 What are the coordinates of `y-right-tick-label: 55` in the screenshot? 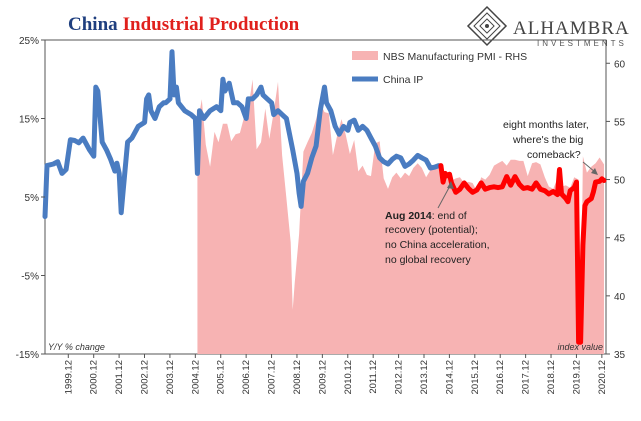 It's located at (620, 122).